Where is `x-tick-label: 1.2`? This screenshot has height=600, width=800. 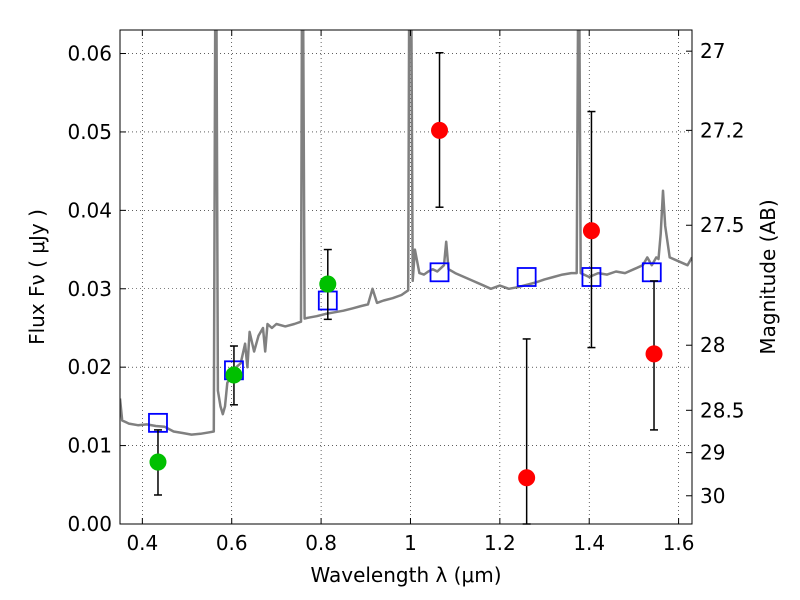
x-tick-label: 1.2 is located at coordinates (500, 543).